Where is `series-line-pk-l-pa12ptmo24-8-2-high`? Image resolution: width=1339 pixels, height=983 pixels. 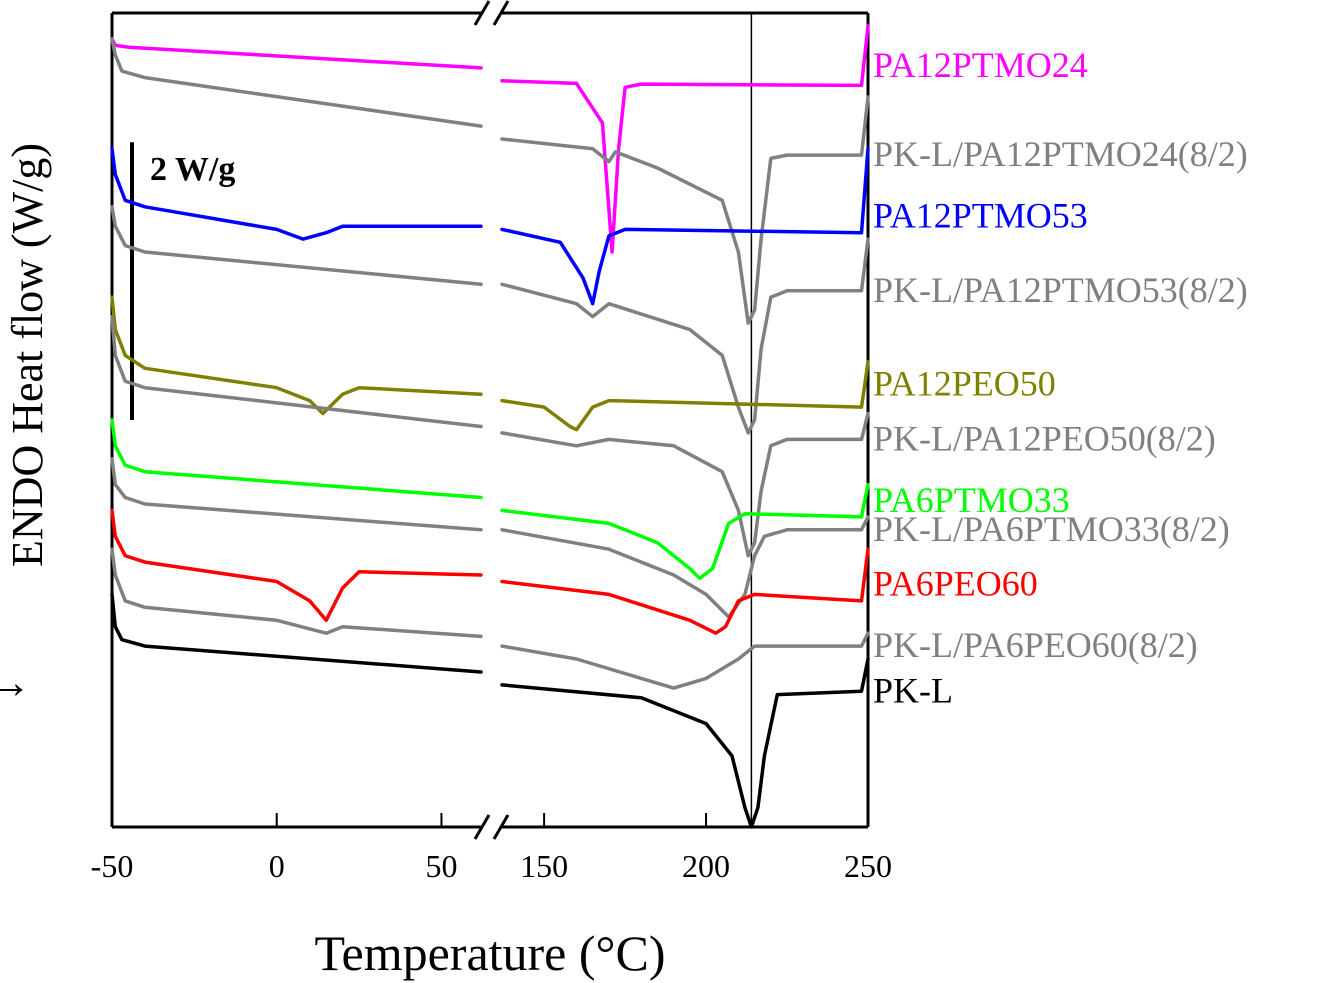 series-line-pk-l-pa12ptmo24-8-2-high is located at coordinates (685, 210).